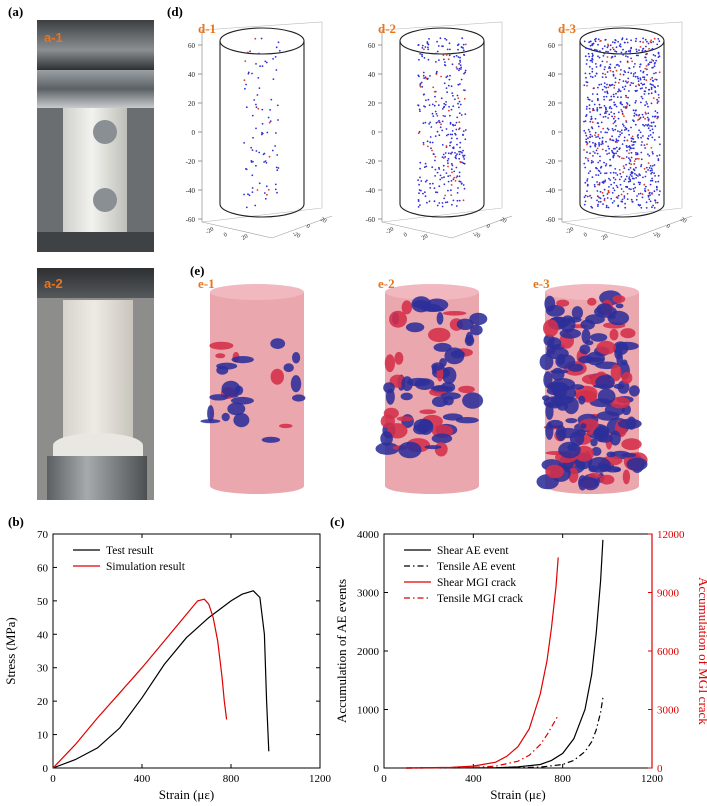 The height and width of the screenshot is (806, 707). Describe the element at coordinates (43, 669) in the screenshot. I see `y-tick-label: 30` at that location.